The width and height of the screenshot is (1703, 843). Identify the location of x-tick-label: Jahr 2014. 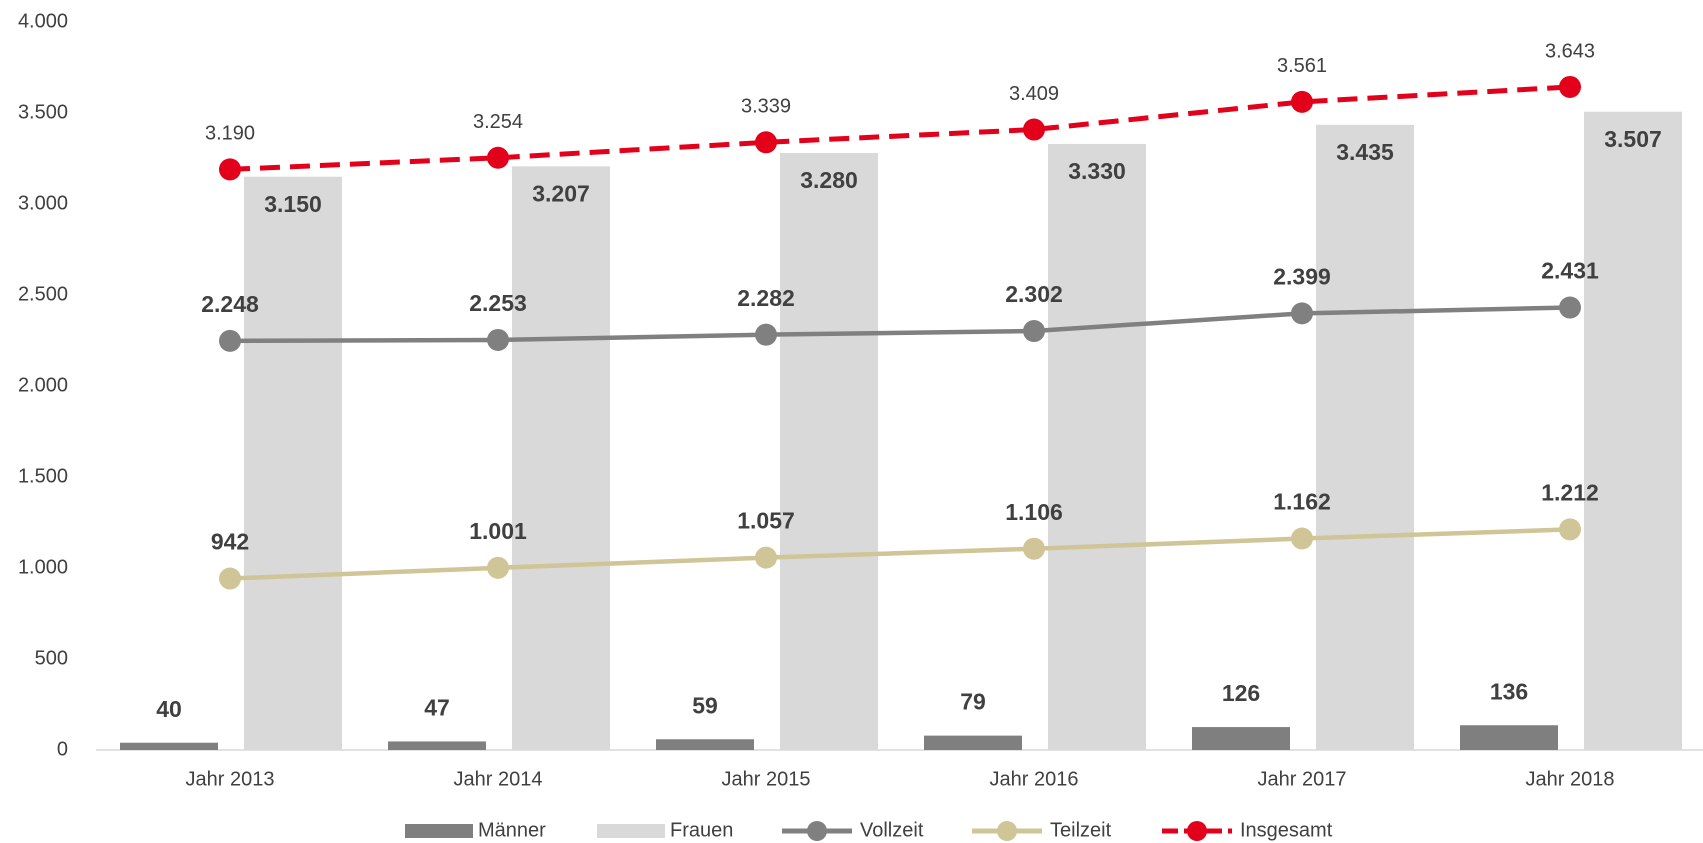
(498, 779).